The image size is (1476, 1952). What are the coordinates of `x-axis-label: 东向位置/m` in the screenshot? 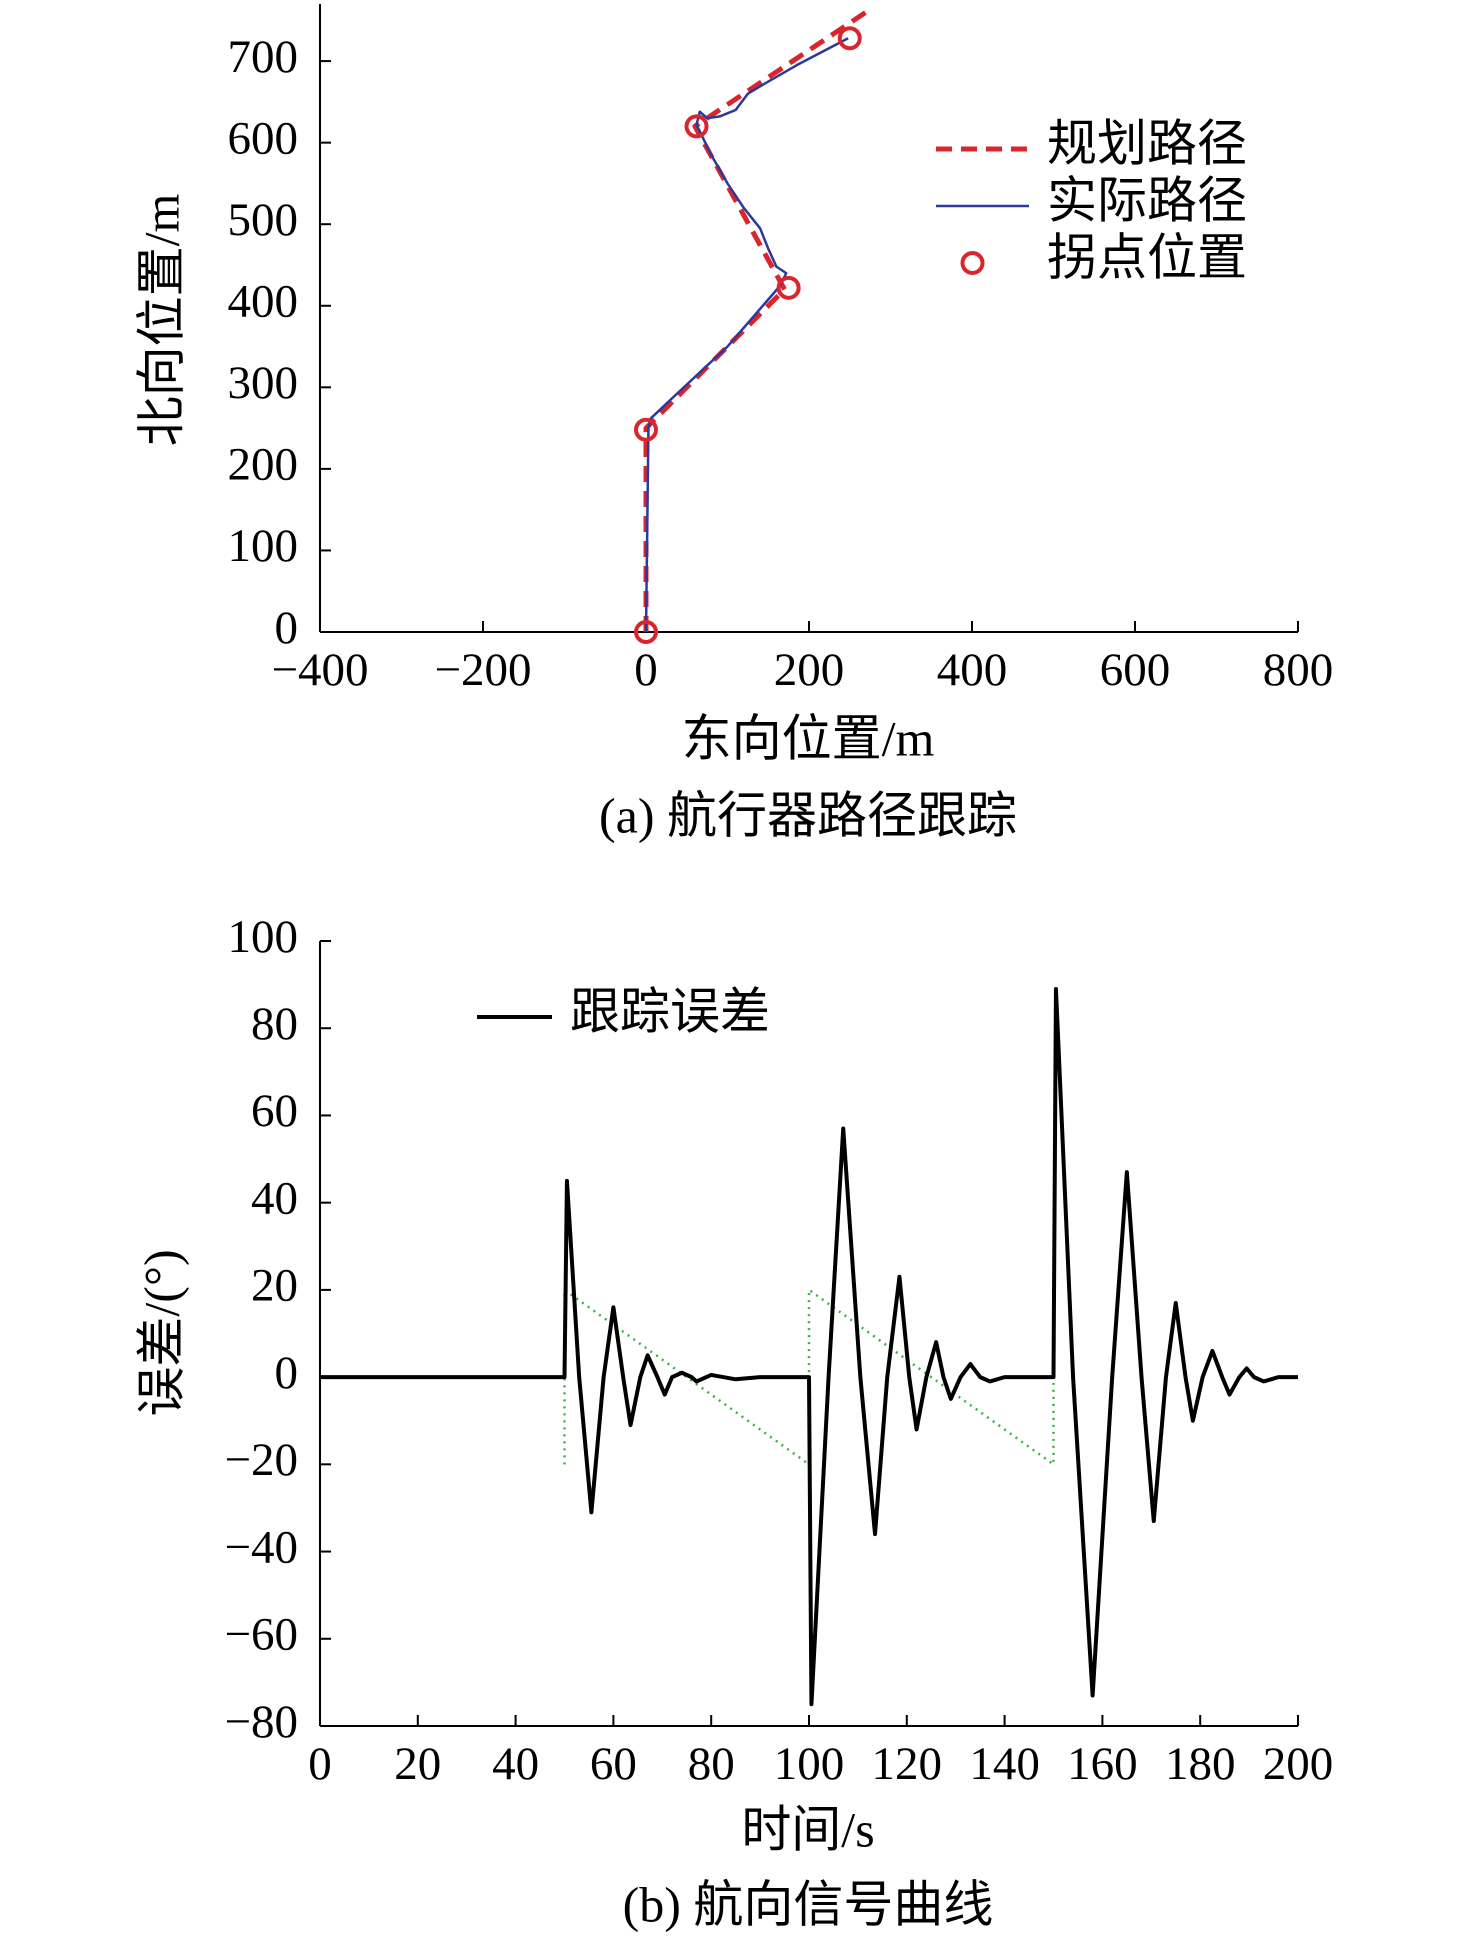 It's located at (808, 738).